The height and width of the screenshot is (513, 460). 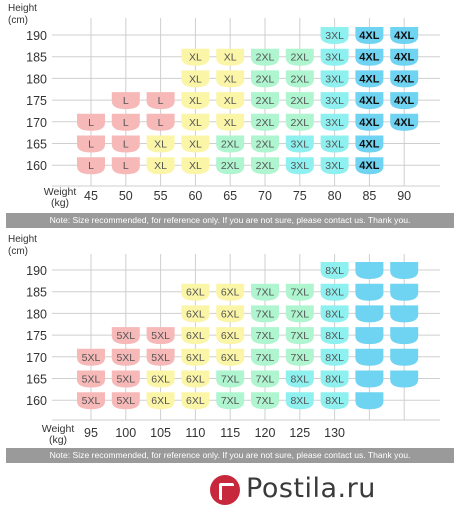 I want to click on weight-tick-label: 85, so click(x=369, y=196).